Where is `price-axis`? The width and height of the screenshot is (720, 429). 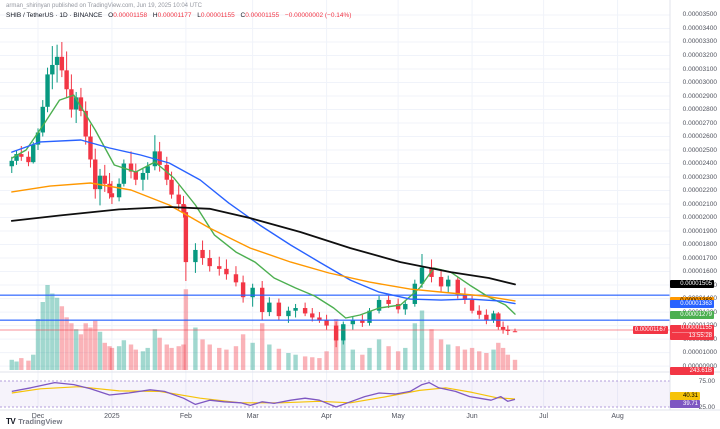
price-axis is located at coordinates (695, 205).